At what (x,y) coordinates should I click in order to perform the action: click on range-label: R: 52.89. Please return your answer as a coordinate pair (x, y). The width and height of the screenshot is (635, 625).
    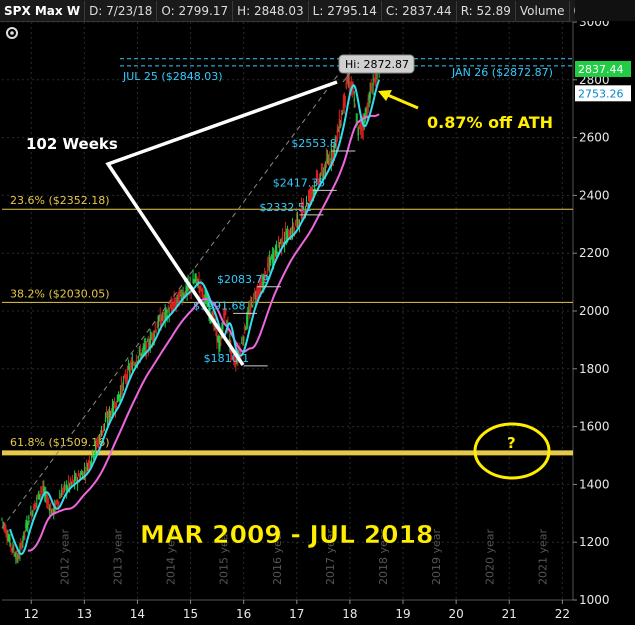
    Looking at the image, I should click on (486, 10).